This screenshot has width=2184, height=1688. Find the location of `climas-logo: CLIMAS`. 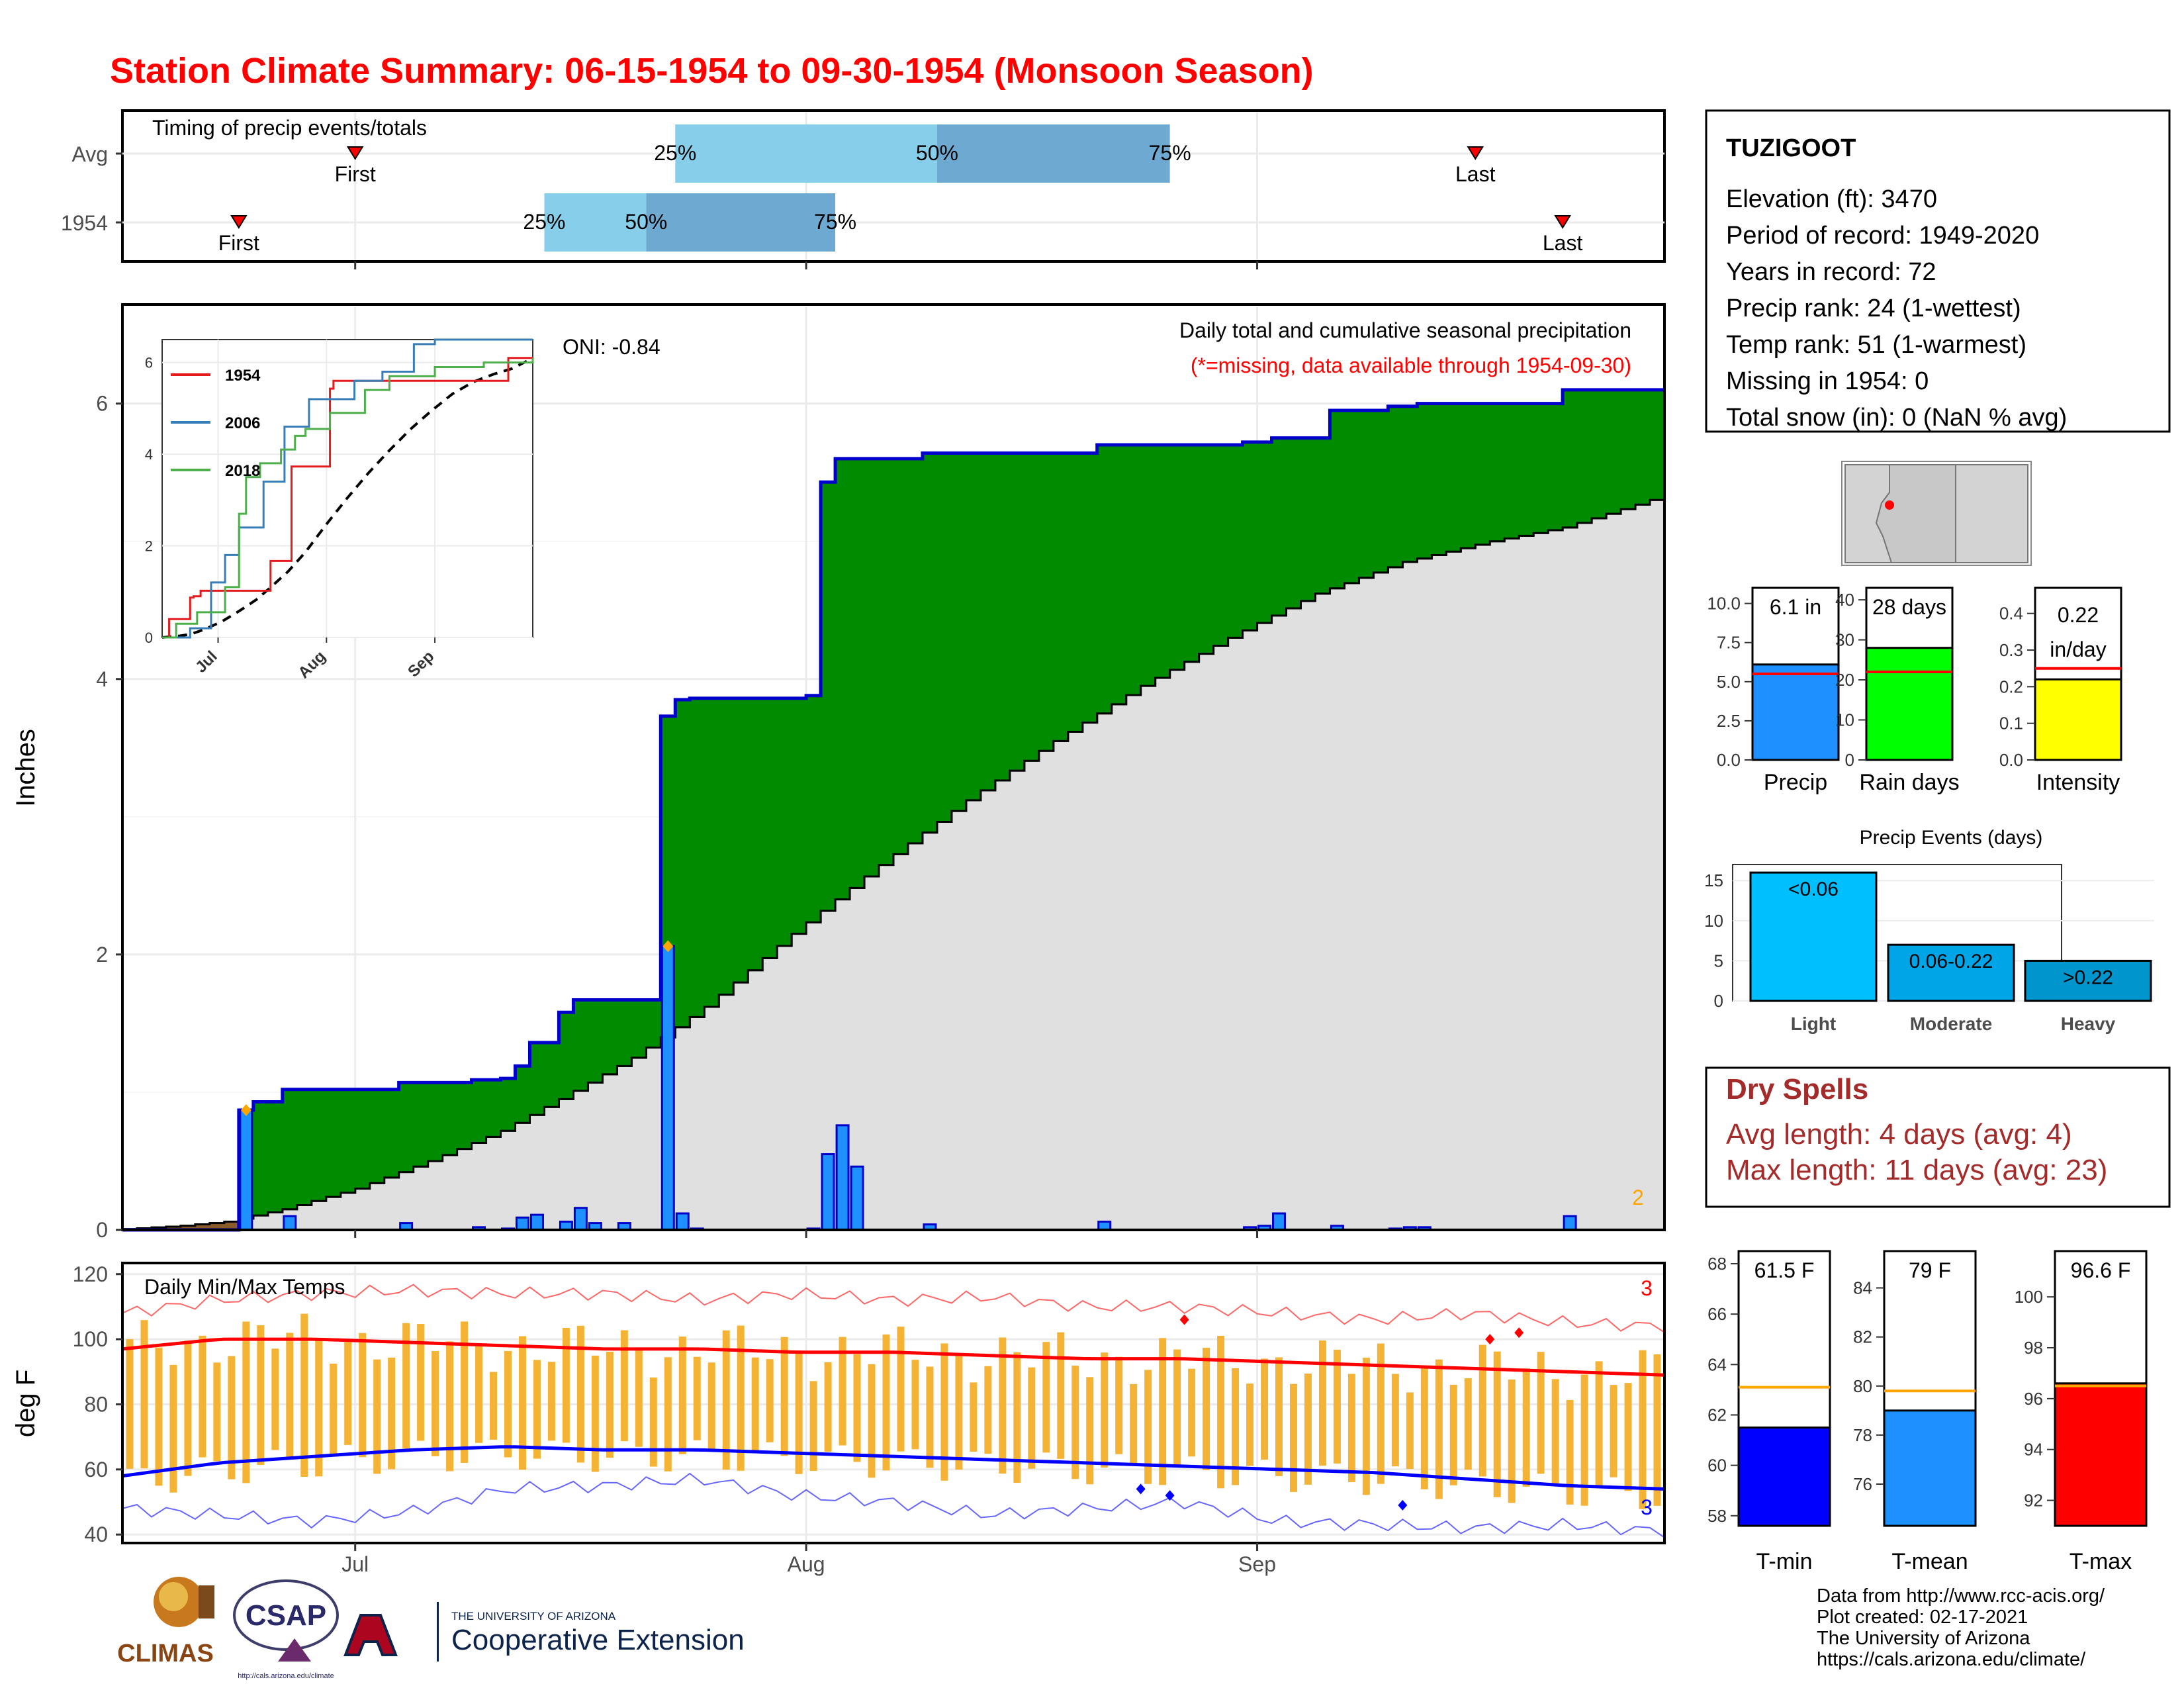

climas-logo: CLIMAS is located at coordinates (165, 1622).